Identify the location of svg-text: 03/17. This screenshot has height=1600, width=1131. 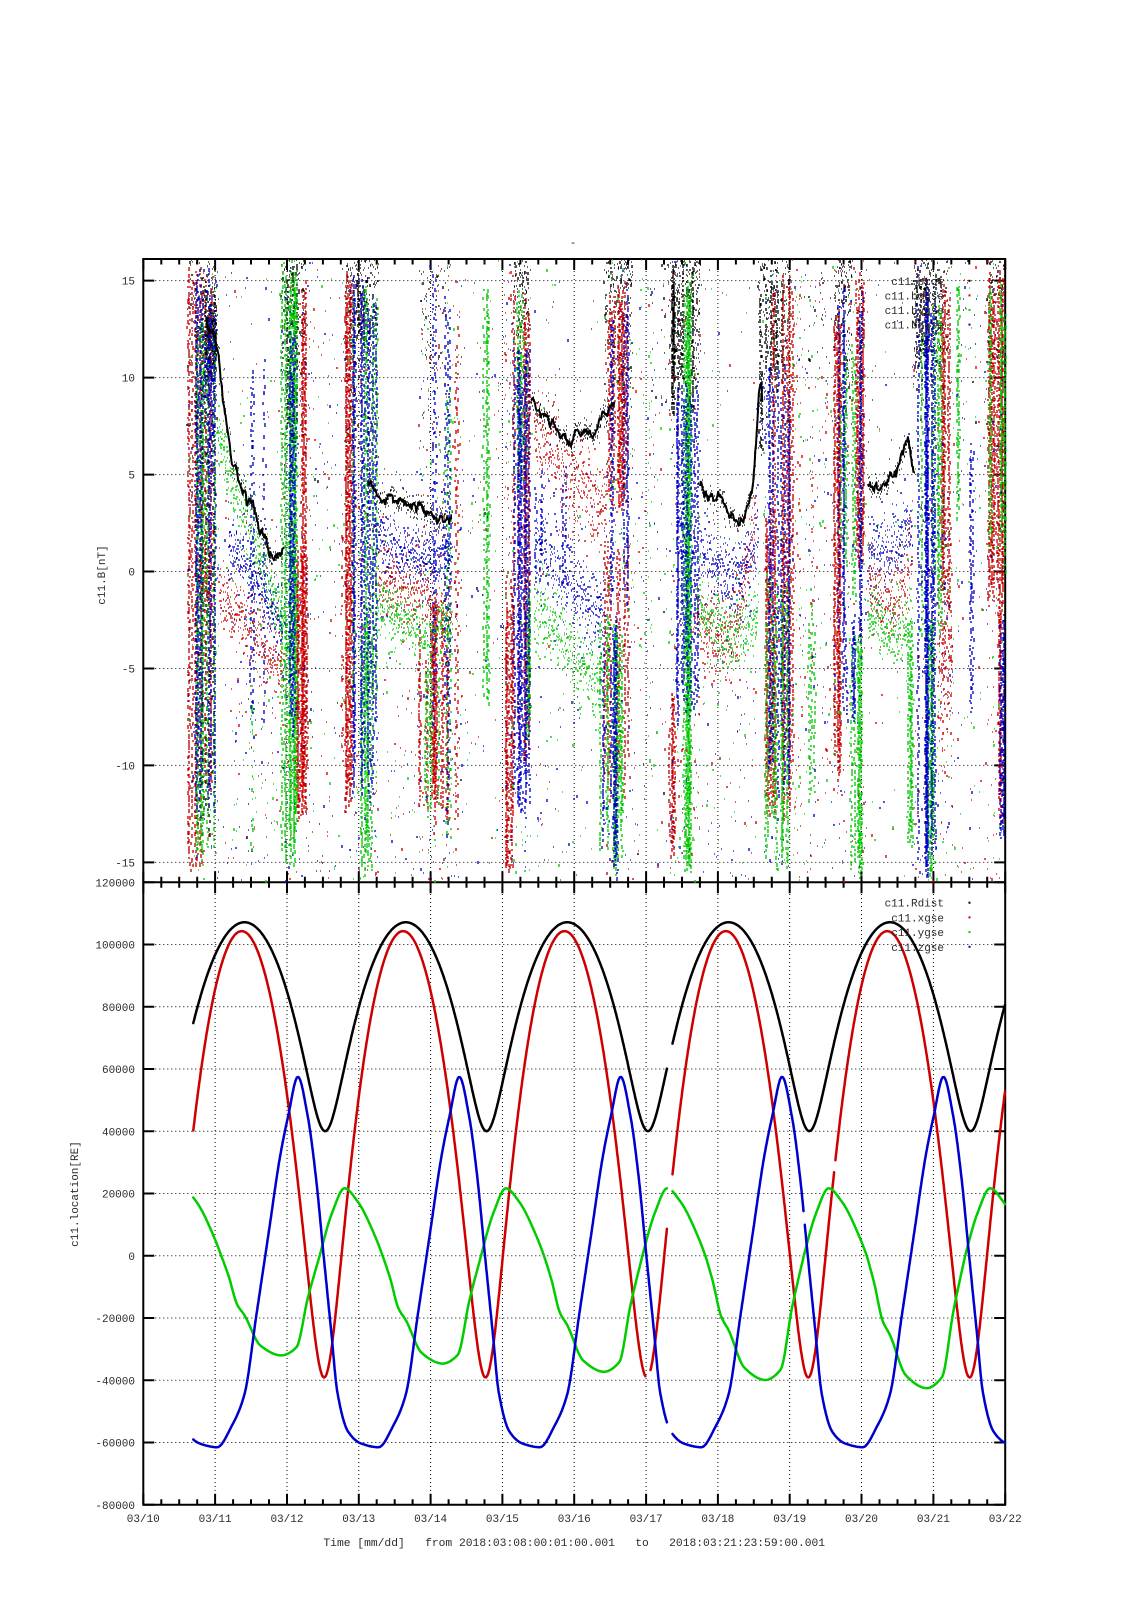
(646, 1520).